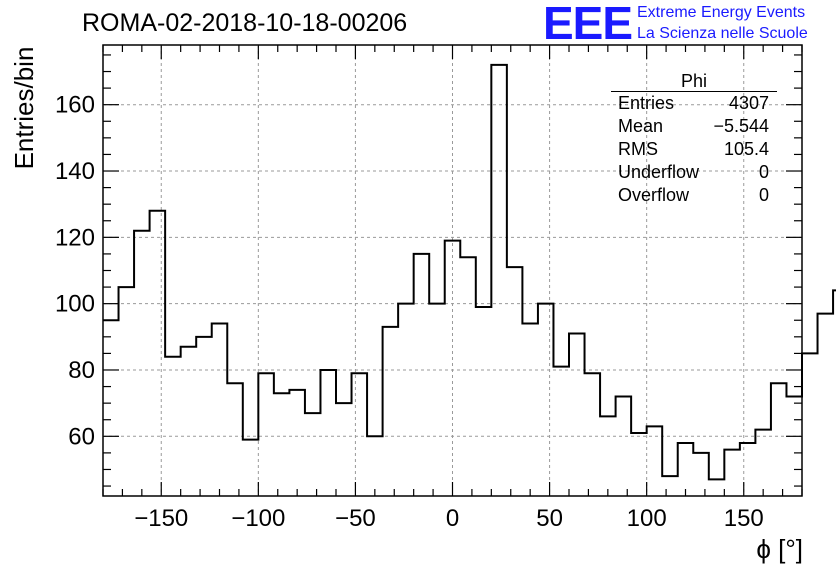  What do you see at coordinates (744, 518) in the screenshot?
I see `x-tick-label: 150` at bounding box center [744, 518].